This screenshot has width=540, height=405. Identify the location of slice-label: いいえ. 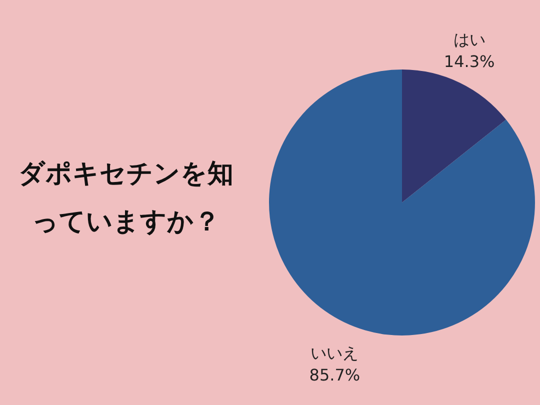
(334, 352).